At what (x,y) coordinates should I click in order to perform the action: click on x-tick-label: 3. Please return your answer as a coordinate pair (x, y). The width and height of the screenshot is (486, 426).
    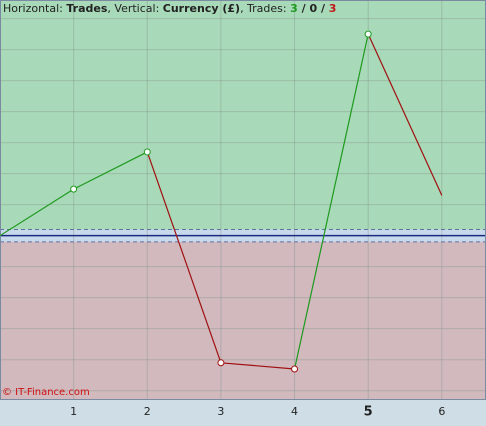
    Looking at the image, I should click on (220, 411).